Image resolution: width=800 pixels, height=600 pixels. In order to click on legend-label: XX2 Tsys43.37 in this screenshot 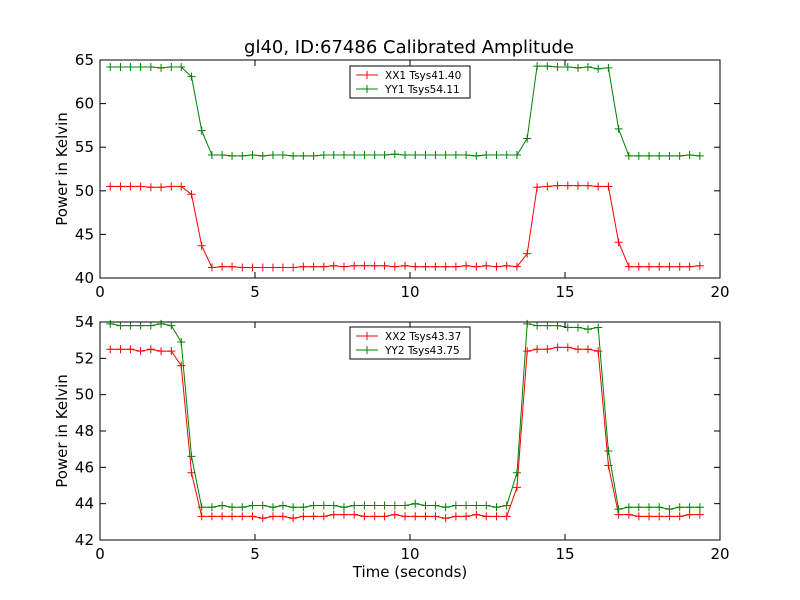, I will do `click(423, 337)`.